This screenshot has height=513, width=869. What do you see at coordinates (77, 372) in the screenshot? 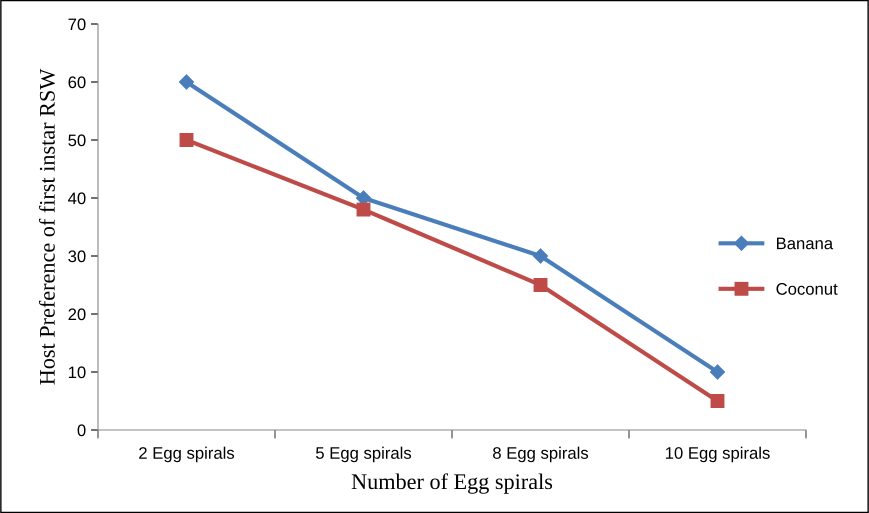
I see `y-tick-label: 10` at bounding box center [77, 372].